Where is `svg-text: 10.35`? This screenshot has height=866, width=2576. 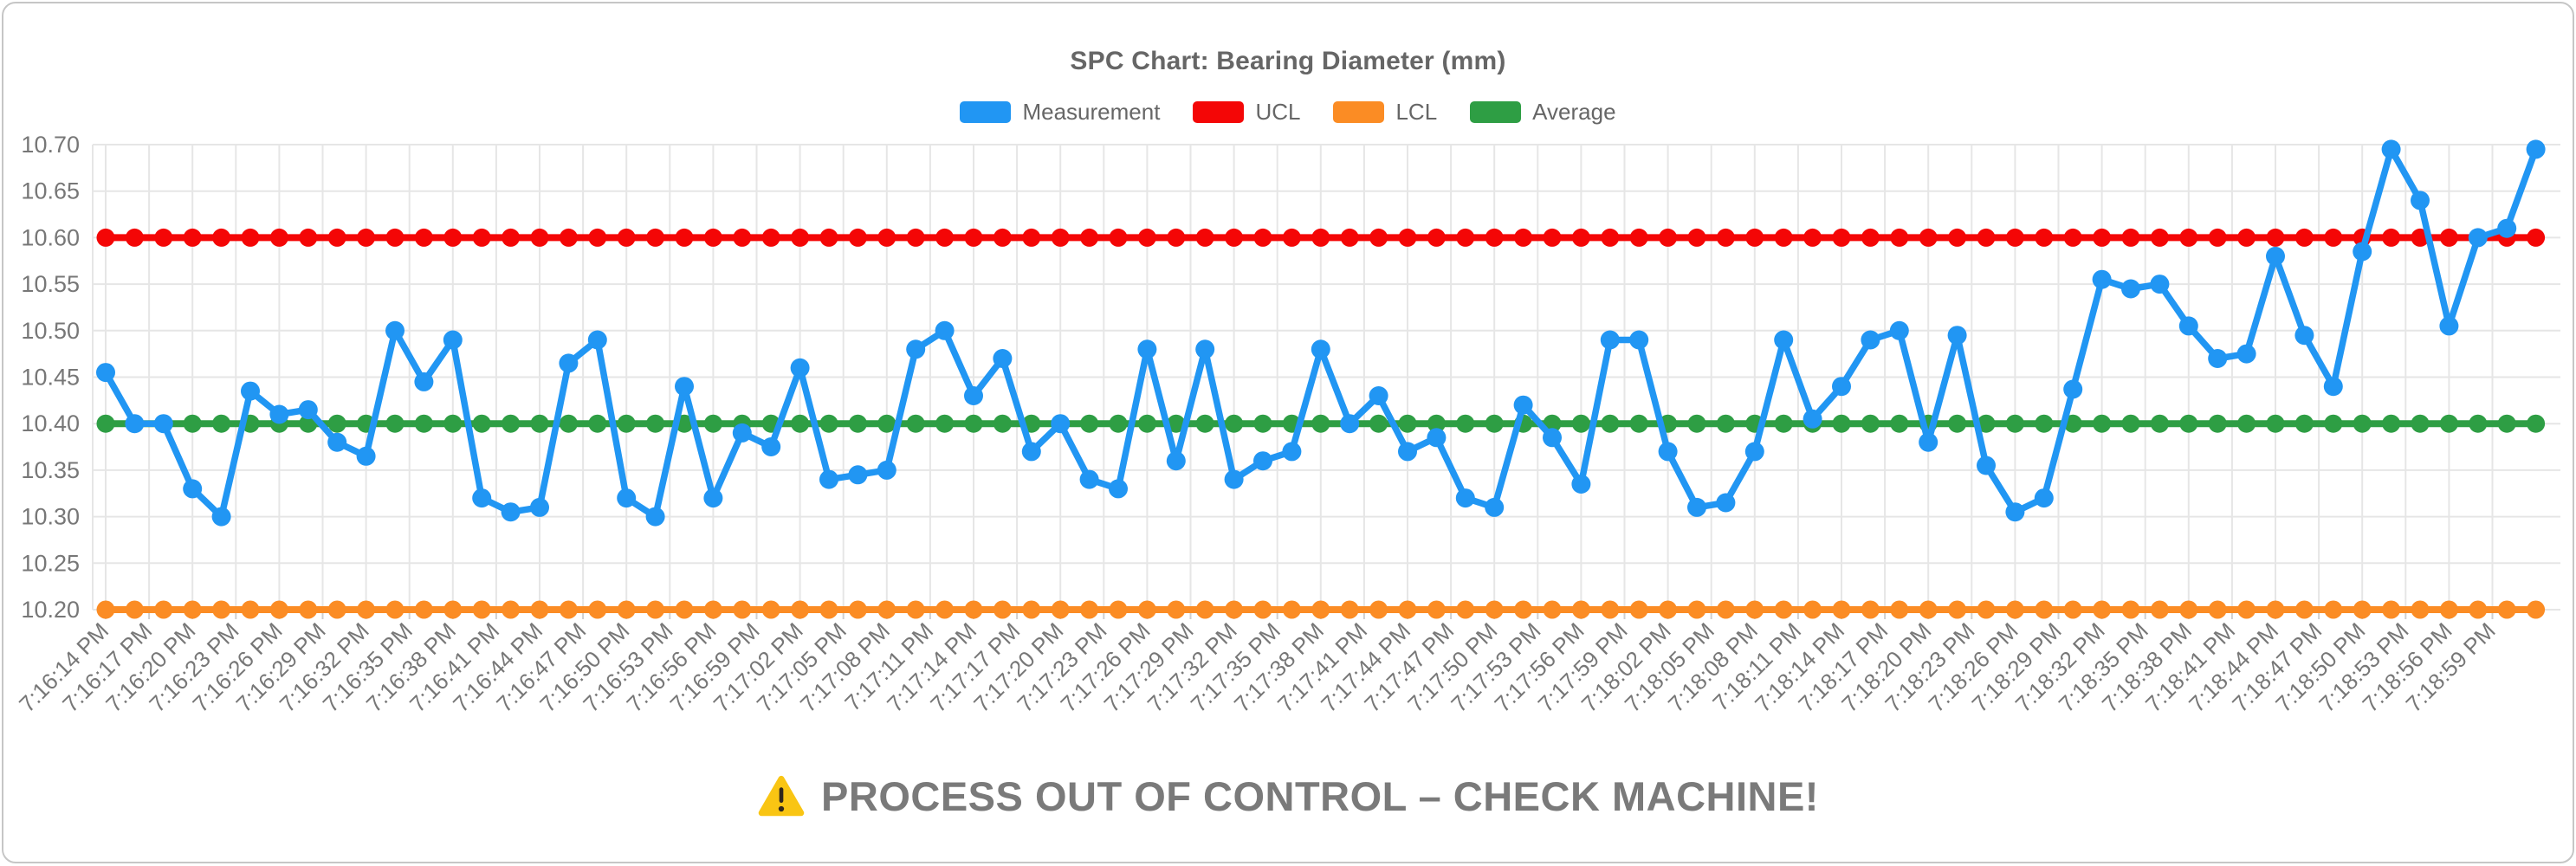 svg-text: 10.35 is located at coordinates (50, 470).